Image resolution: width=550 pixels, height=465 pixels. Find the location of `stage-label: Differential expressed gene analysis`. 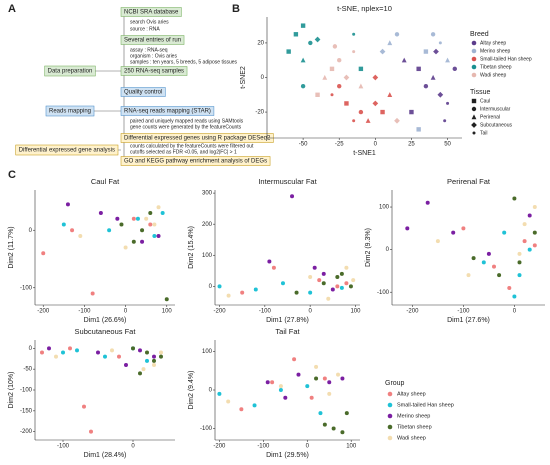

stage-label: Differential expressed gene analysis is located at coordinates (67, 151).